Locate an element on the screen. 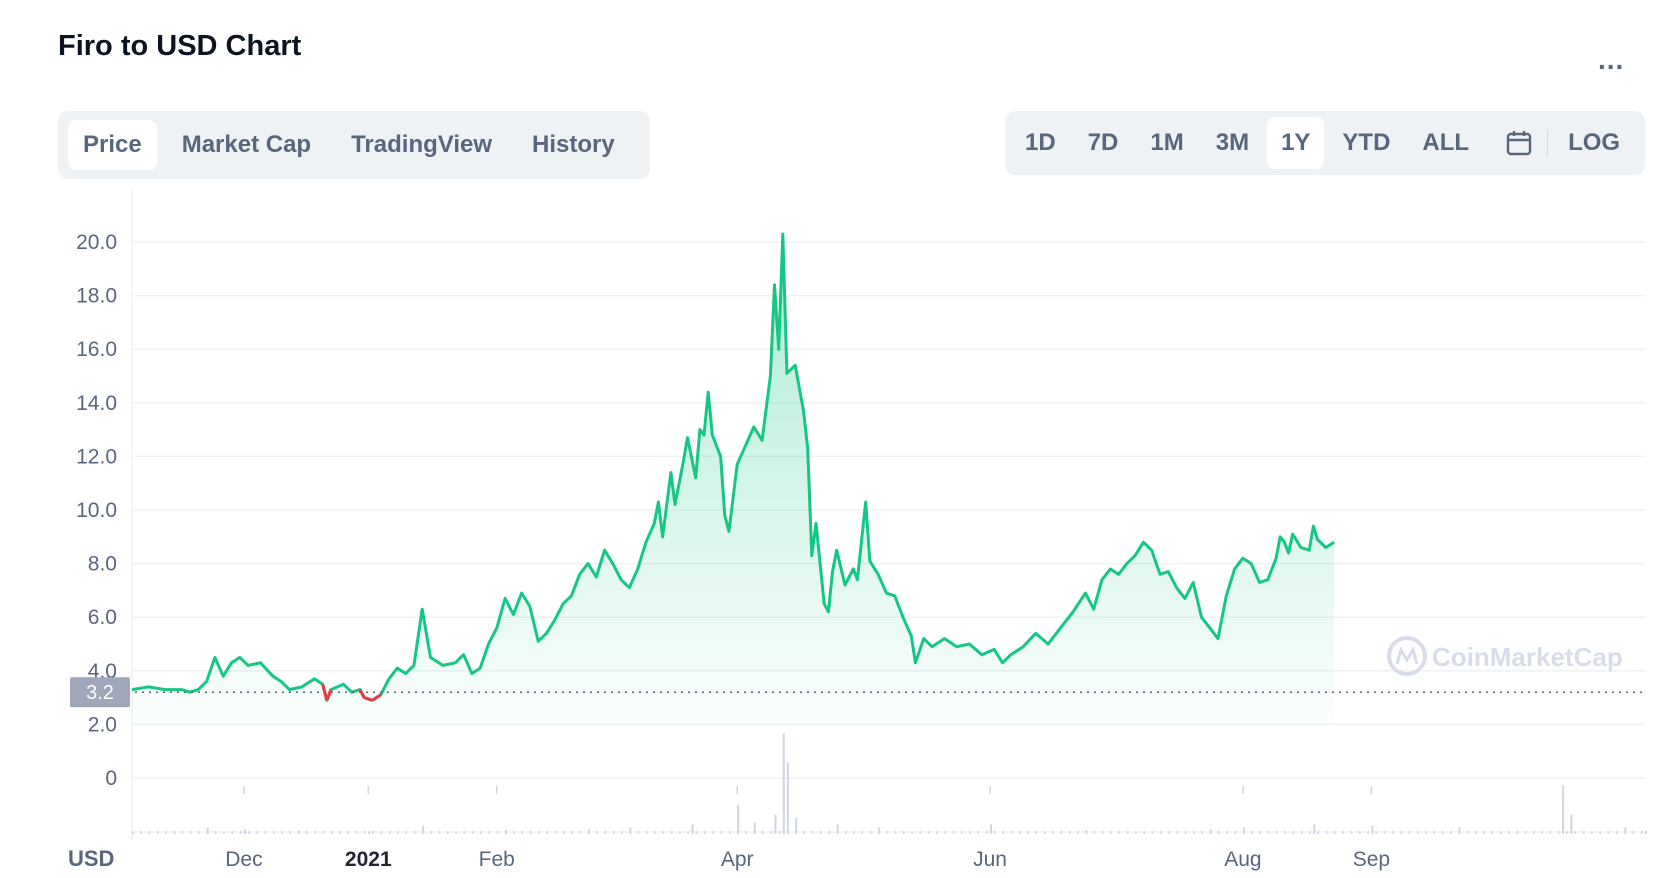  log-scale-toggle: LOG is located at coordinates (1594, 142).